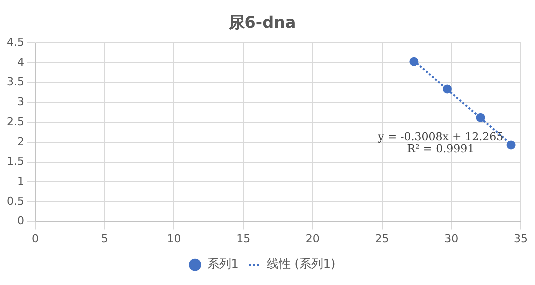  What do you see at coordinates (313, 239) in the screenshot?
I see `x-tick-label: 20` at bounding box center [313, 239].